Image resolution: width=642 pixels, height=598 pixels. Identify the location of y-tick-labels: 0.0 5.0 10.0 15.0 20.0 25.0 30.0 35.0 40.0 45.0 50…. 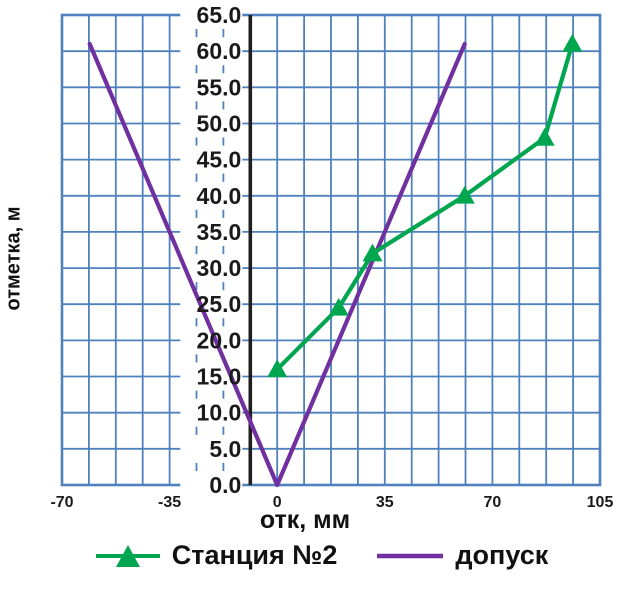
(219, 250).